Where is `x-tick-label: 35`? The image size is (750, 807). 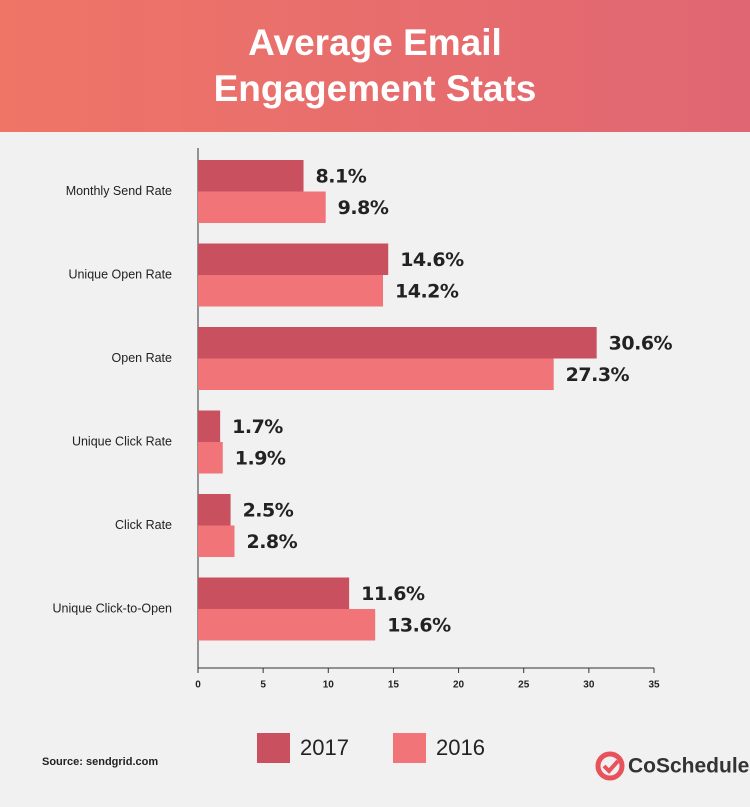 x-tick-label: 35 is located at coordinates (654, 685).